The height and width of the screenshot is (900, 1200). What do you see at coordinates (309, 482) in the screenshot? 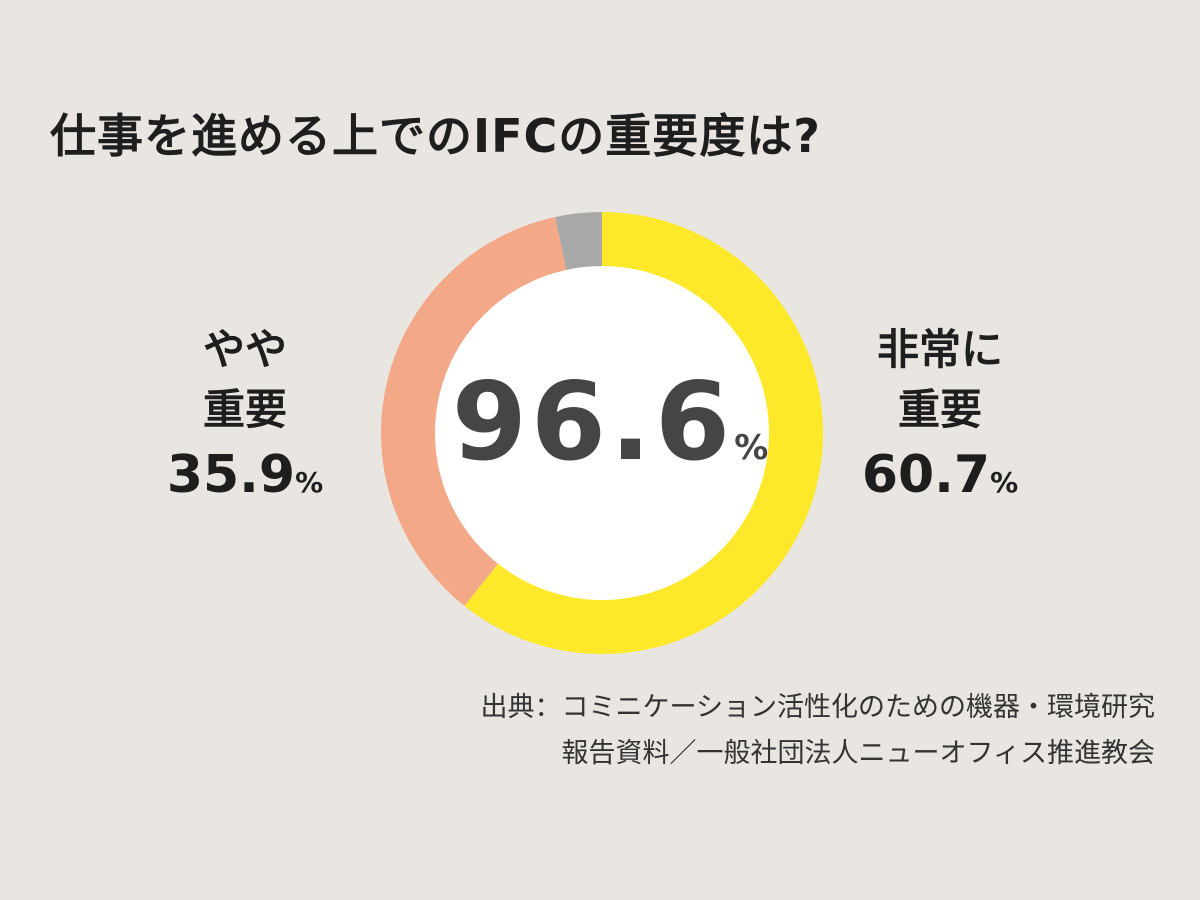
I see `unit-somewhat-important: %` at bounding box center [309, 482].